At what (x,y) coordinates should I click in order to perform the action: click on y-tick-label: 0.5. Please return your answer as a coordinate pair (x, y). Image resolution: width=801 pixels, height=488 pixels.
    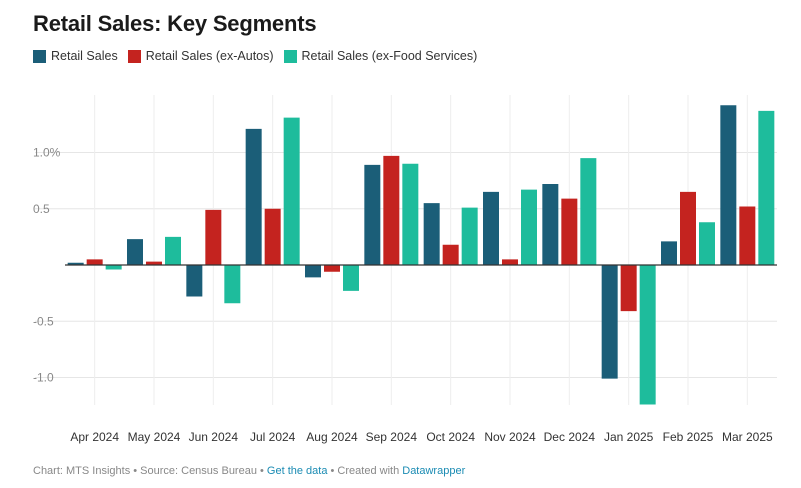
    Looking at the image, I should click on (41, 209).